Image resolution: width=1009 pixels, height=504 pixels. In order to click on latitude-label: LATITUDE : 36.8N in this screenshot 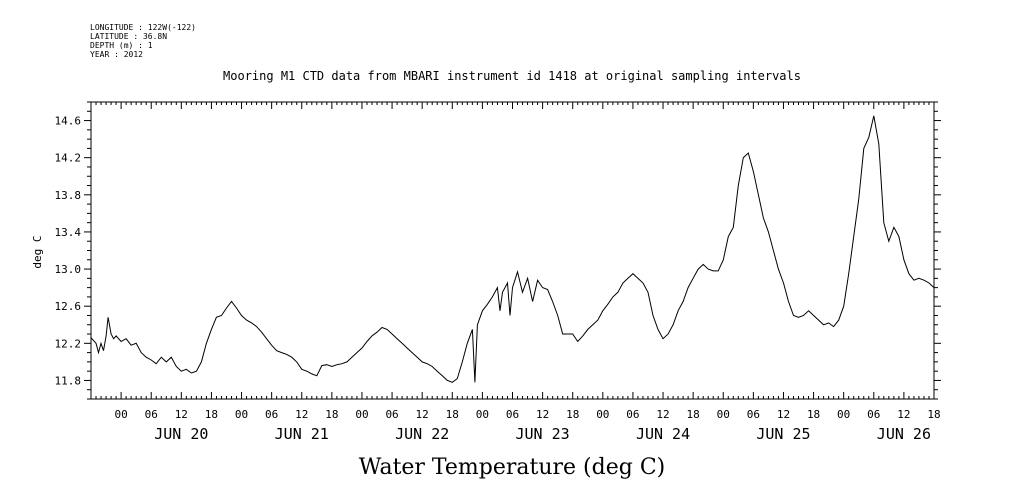, I will do `click(128, 36)`.